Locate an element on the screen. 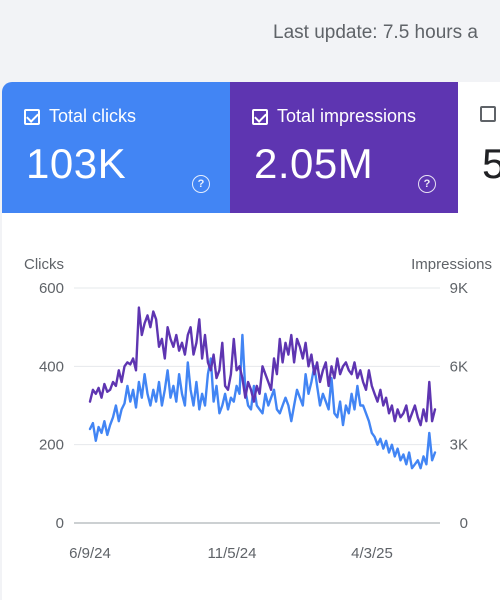 Image resolution: width=500 pixels, height=600 pixels. impressions-tick-label: 6K is located at coordinates (459, 366).